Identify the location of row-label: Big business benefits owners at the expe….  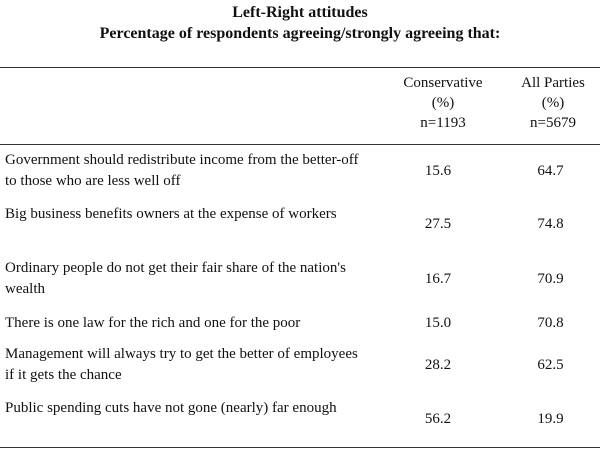
(171, 214).